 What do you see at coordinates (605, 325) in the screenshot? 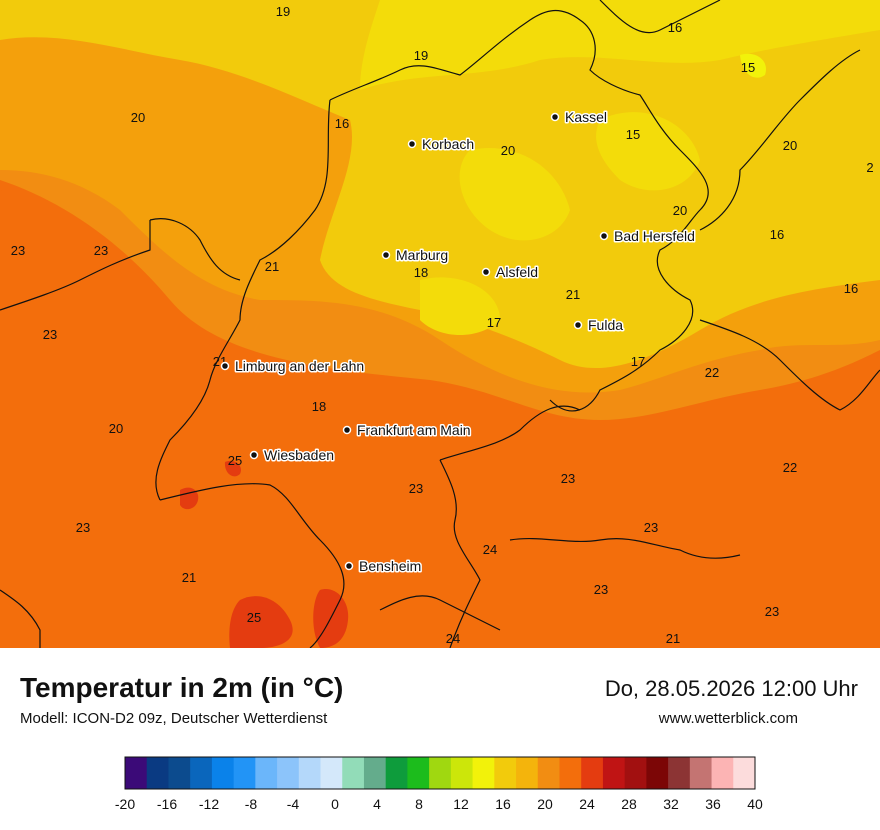
I see `city-label: Fulda` at bounding box center [605, 325].